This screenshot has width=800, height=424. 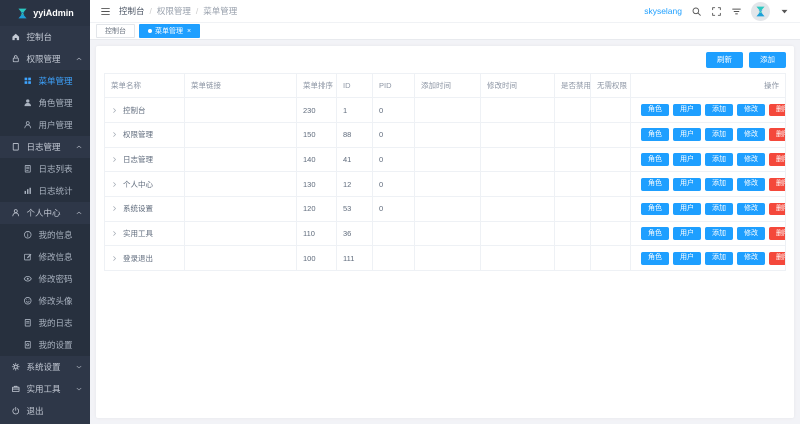 I want to click on caret-down-icon, so click(x=784, y=11).